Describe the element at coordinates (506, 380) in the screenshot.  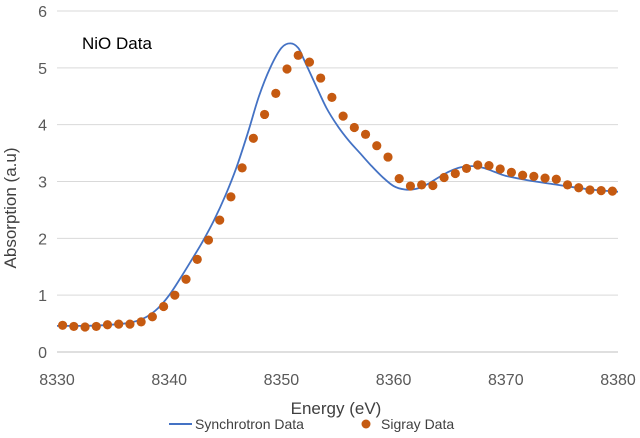
I see `x-tick-8370: 8370` at that location.